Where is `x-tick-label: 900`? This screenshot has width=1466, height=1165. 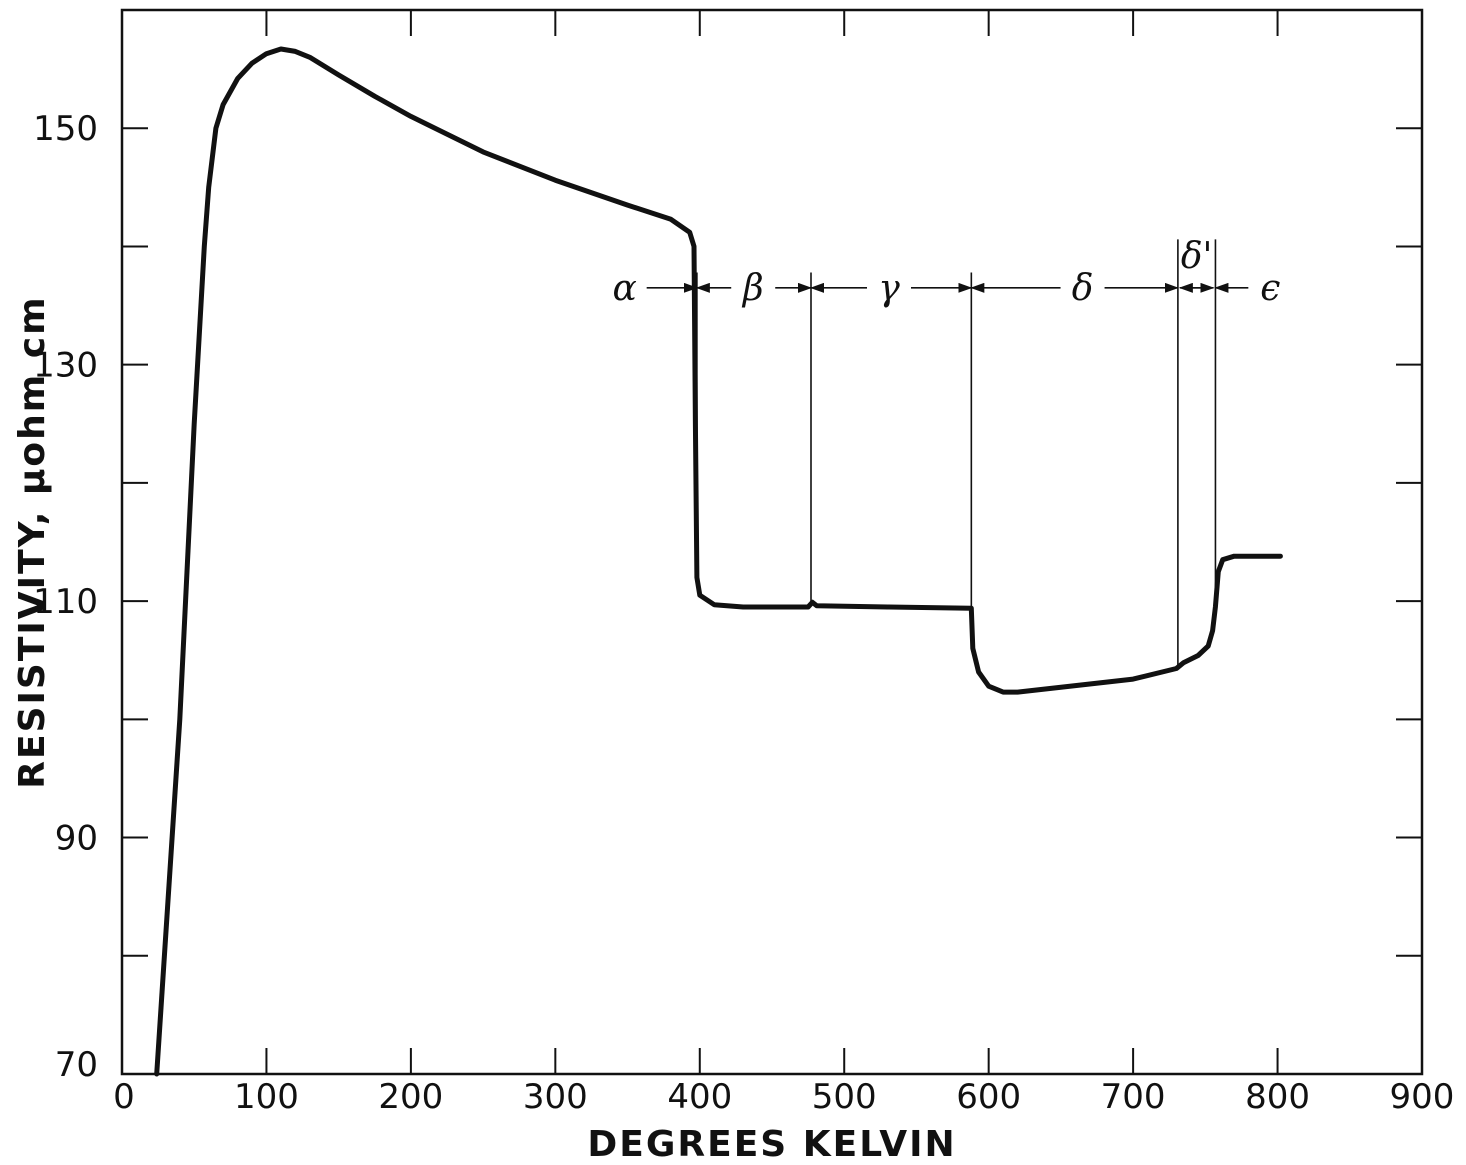
x-tick-label: 900 is located at coordinates (1422, 1097).